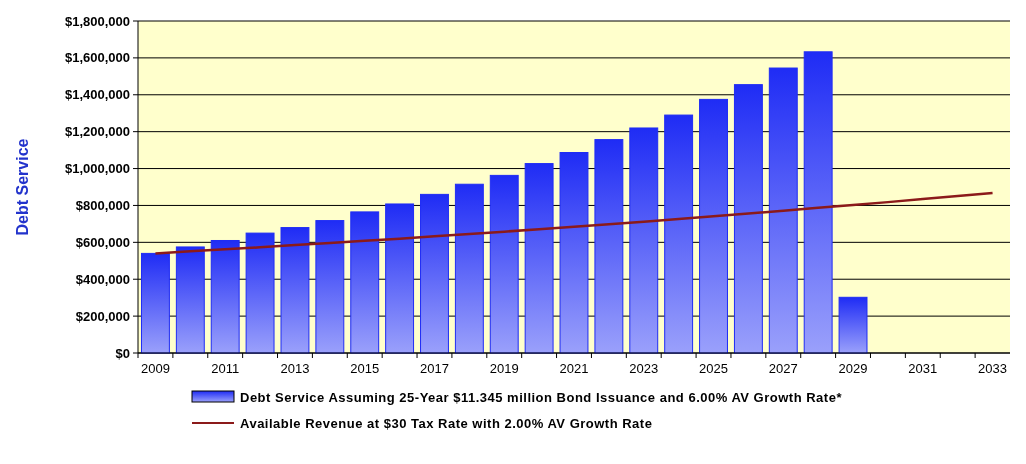  I want to click on y-tick-label: $1,200,000, so click(97, 132).